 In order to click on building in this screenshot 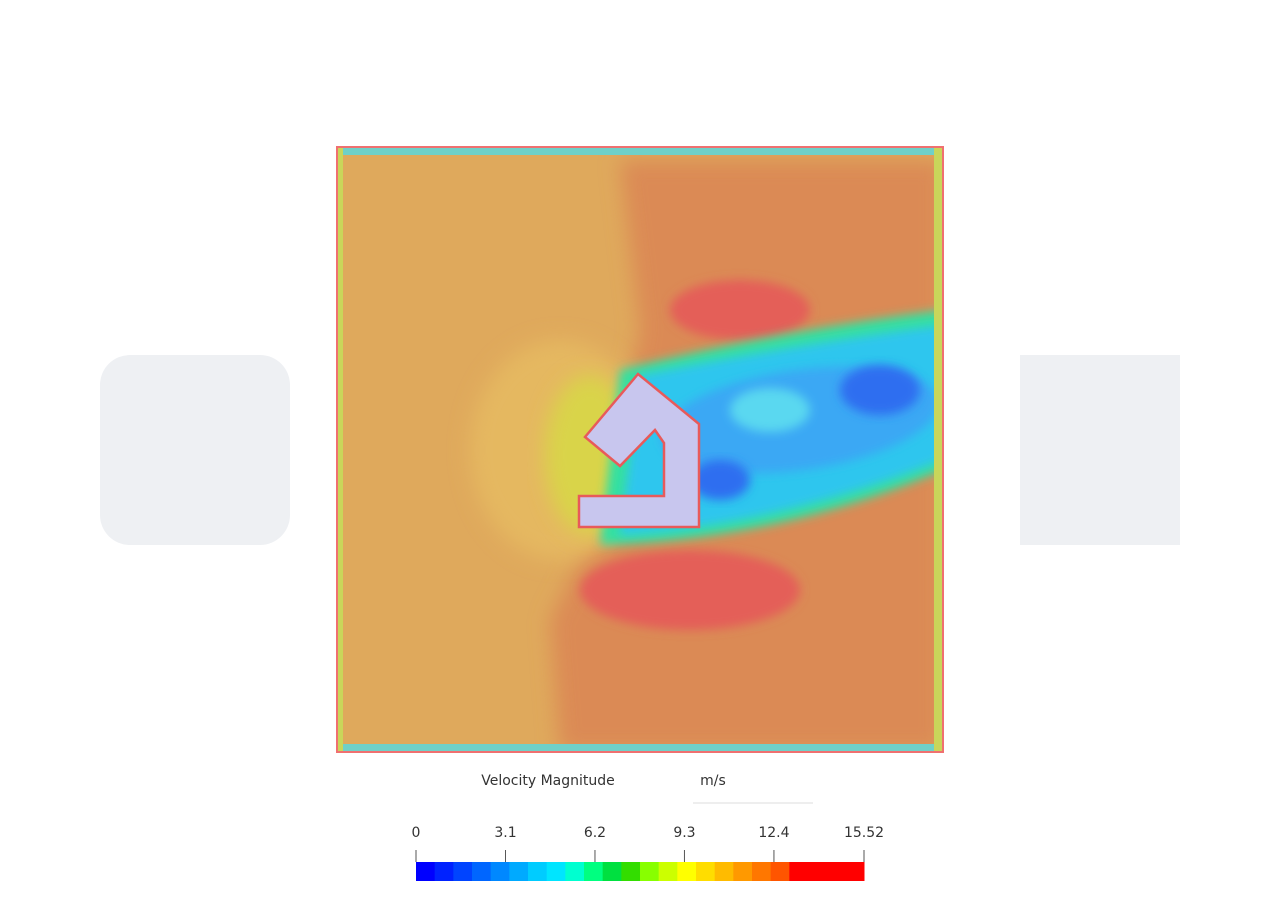, I will do `click(639, 450)`.